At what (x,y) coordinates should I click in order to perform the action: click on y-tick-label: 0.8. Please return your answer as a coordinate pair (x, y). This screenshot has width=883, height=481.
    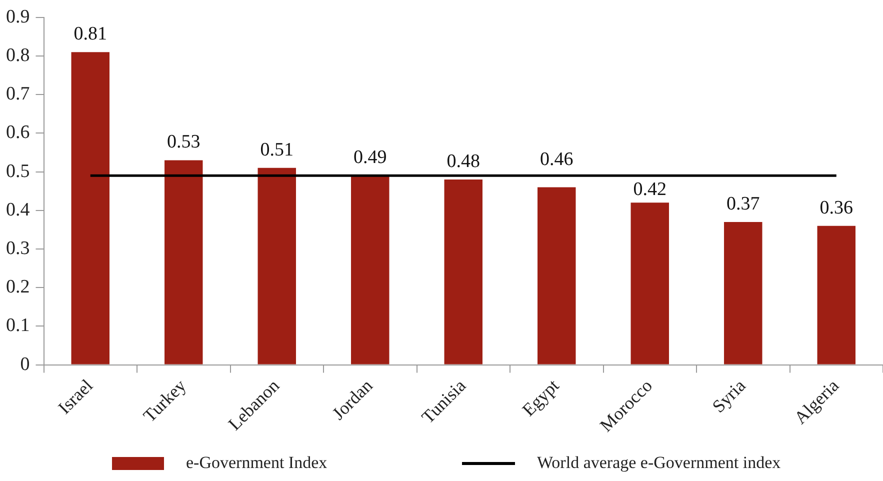
    Looking at the image, I should click on (18, 55).